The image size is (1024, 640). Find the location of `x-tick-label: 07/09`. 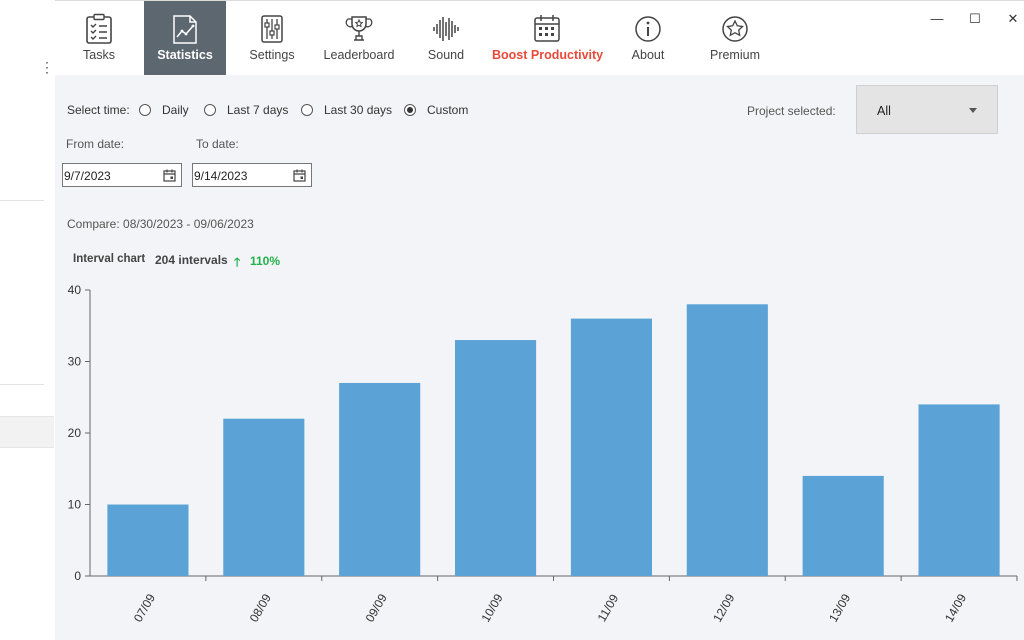

x-tick-label: 07/09 is located at coordinates (144, 607).